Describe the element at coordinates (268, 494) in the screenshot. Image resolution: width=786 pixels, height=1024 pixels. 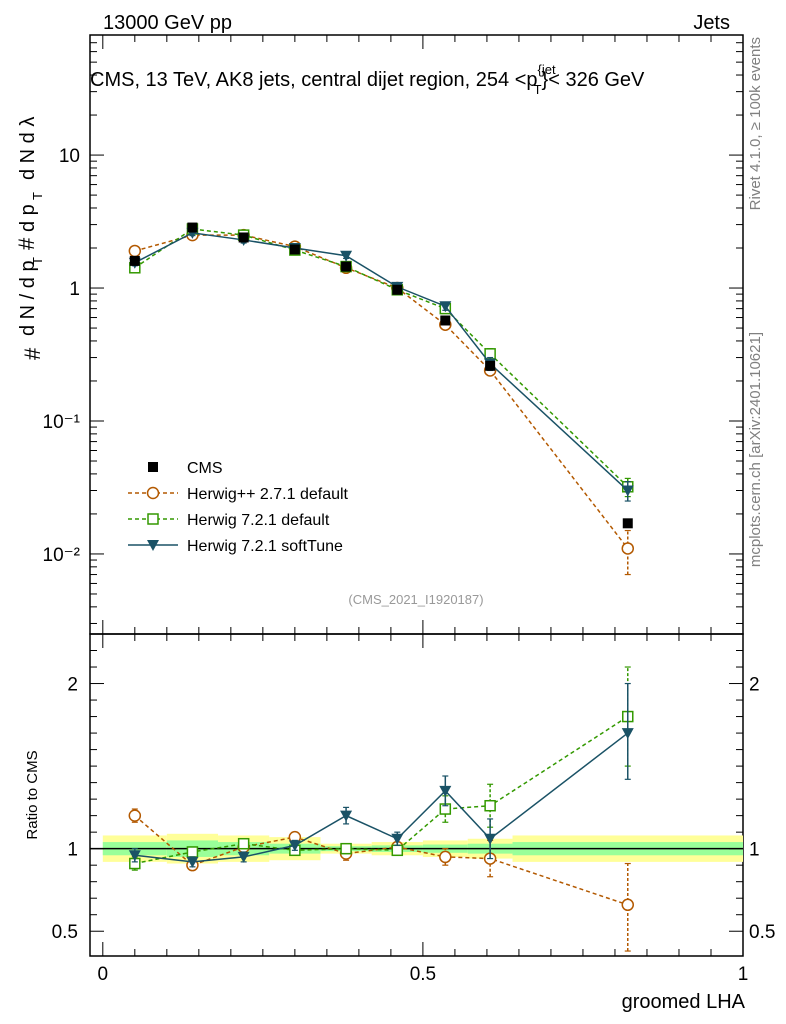
I see `legend-herwig-2-7-1-default-label: Herwig++ 2.7.1 default` at that location.